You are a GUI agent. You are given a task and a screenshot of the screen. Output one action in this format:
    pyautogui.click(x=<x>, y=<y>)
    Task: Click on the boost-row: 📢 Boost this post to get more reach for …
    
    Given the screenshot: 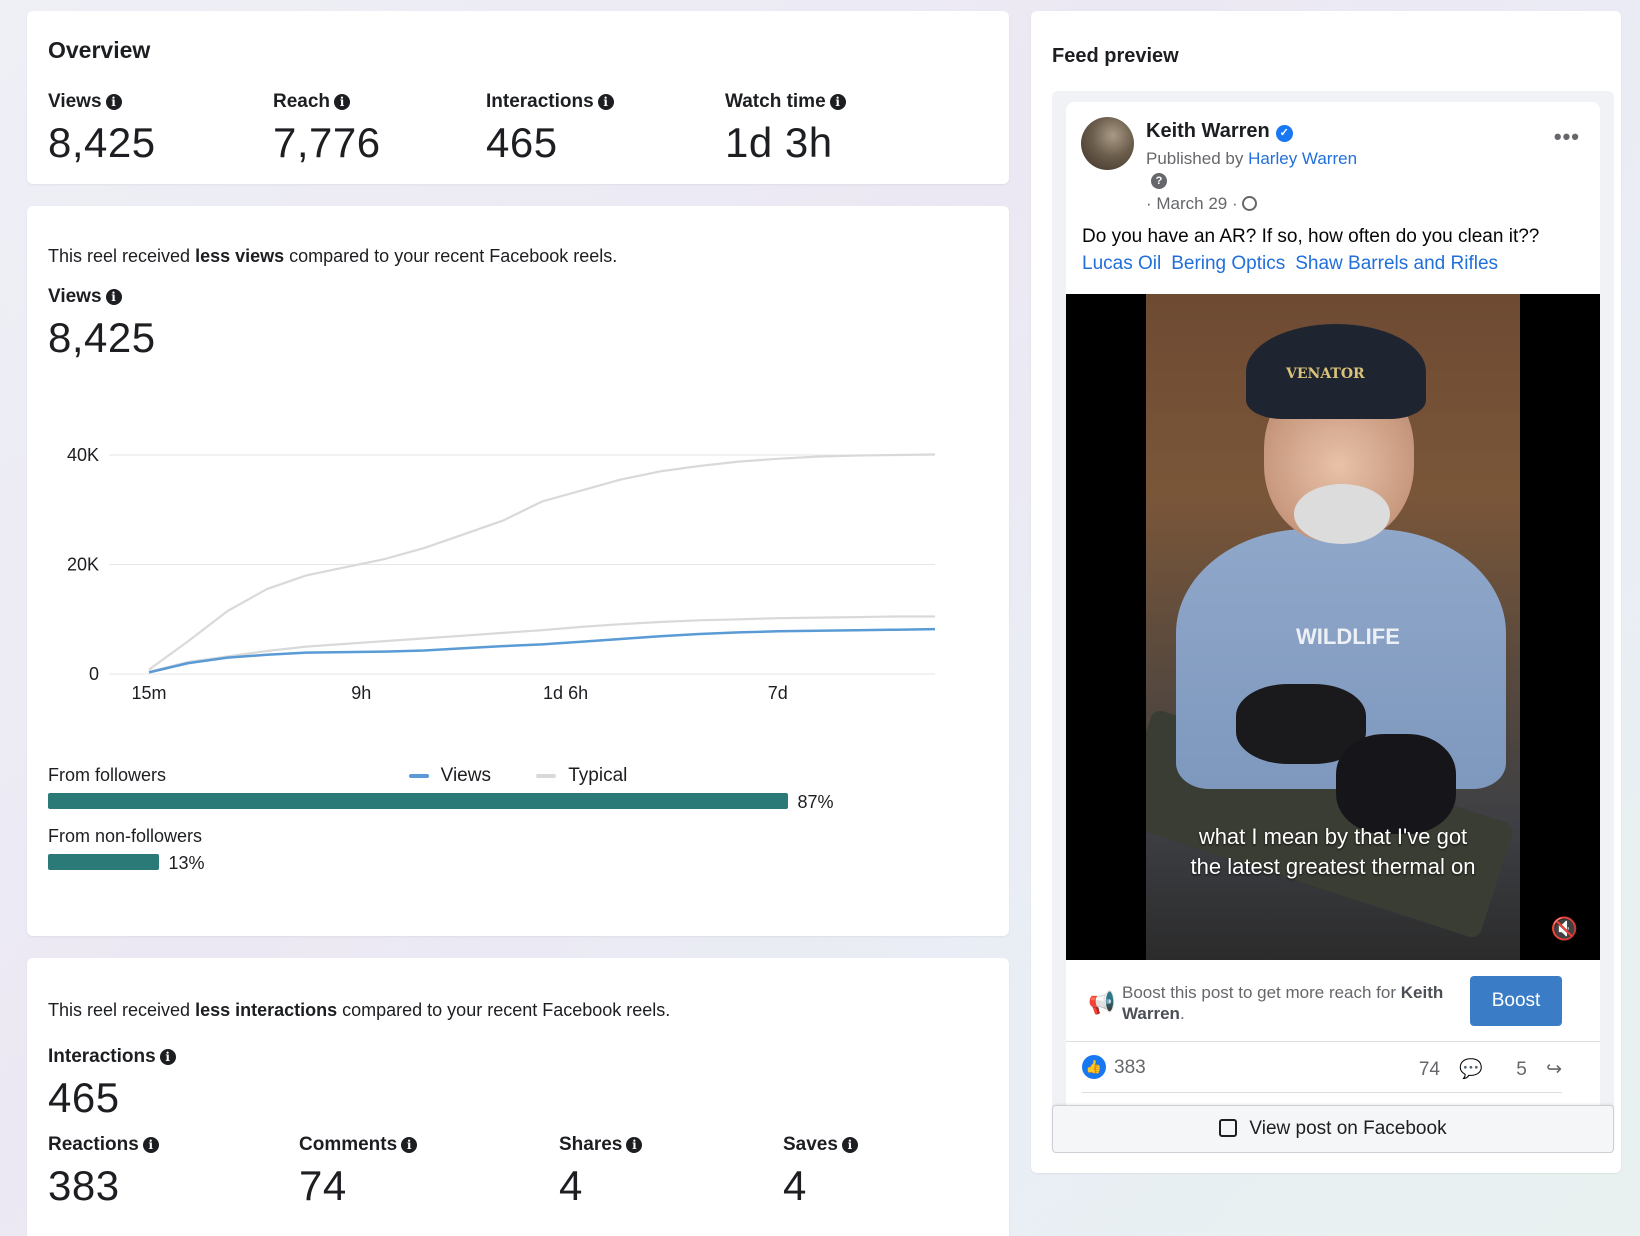 What is the action you would take?
    pyautogui.click(x=1333, y=1001)
    